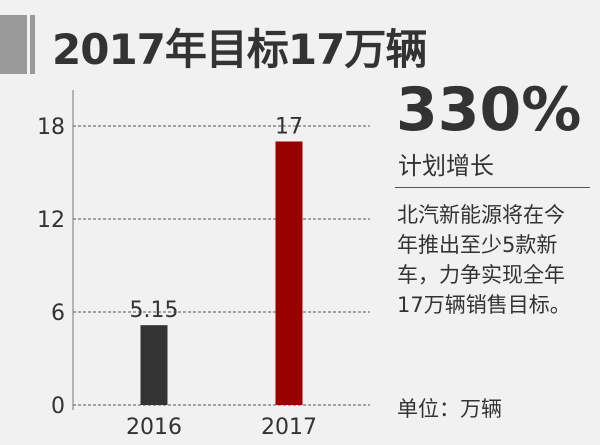 The image size is (600, 445). I want to click on page-title: 2017年目标17万辆, so click(239, 49).